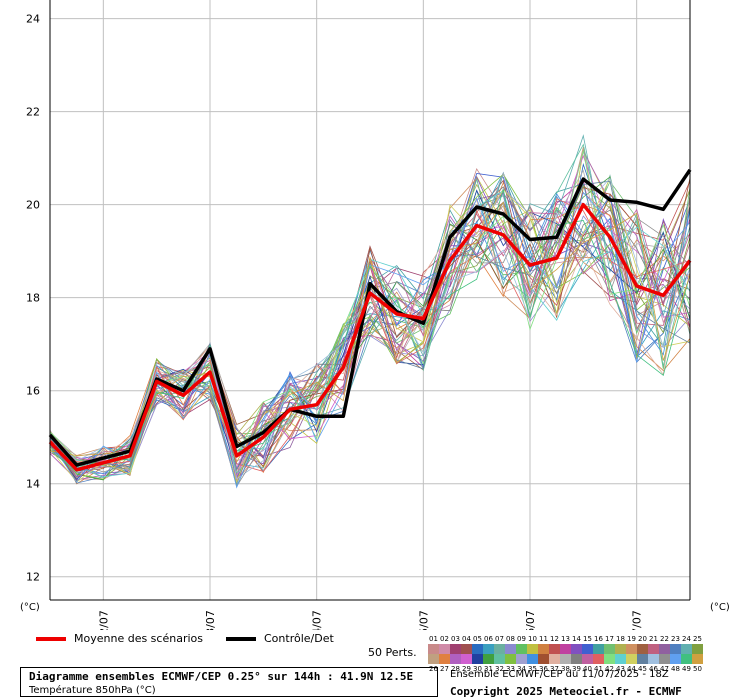  What do you see at coordinates (587, 639) in the screenshot?
I see `member-number: 15` at bounding box center [587, 639].